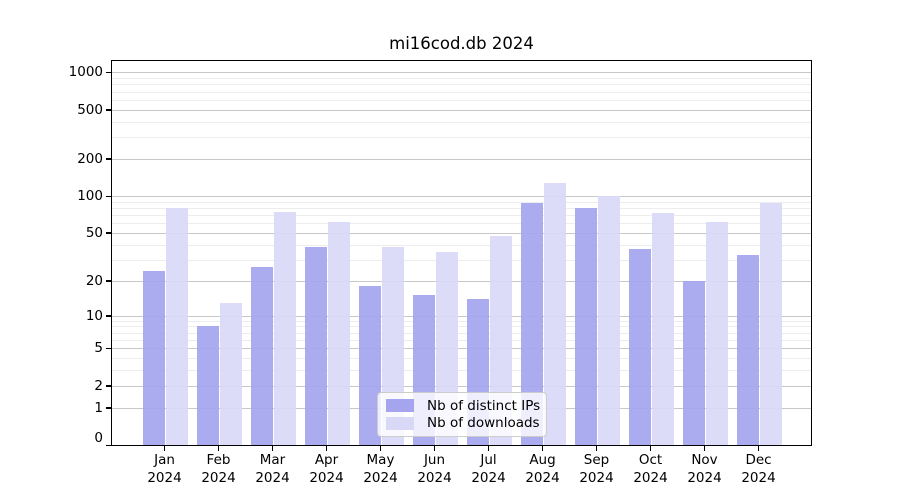  I want to click on x-tick-label: Dec 2024, so click(759, 469).